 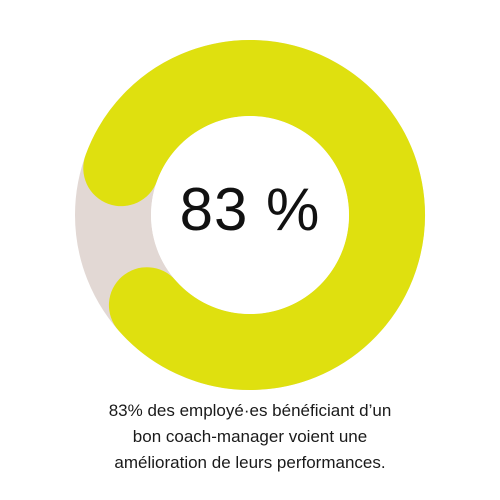 I want to click on caption-line-2: bon coach-manager voient une, so click(x=250, y=436).